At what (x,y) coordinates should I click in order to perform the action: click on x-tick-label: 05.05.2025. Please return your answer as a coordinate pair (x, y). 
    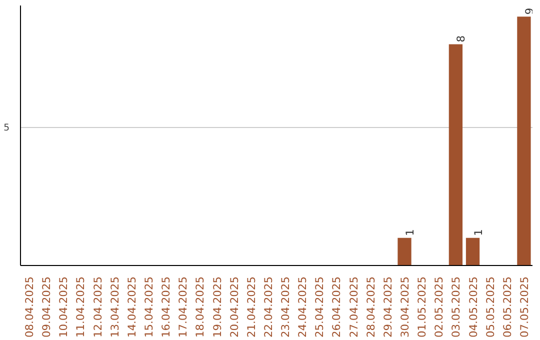
    Looking at the image, I should click on (490, 307).